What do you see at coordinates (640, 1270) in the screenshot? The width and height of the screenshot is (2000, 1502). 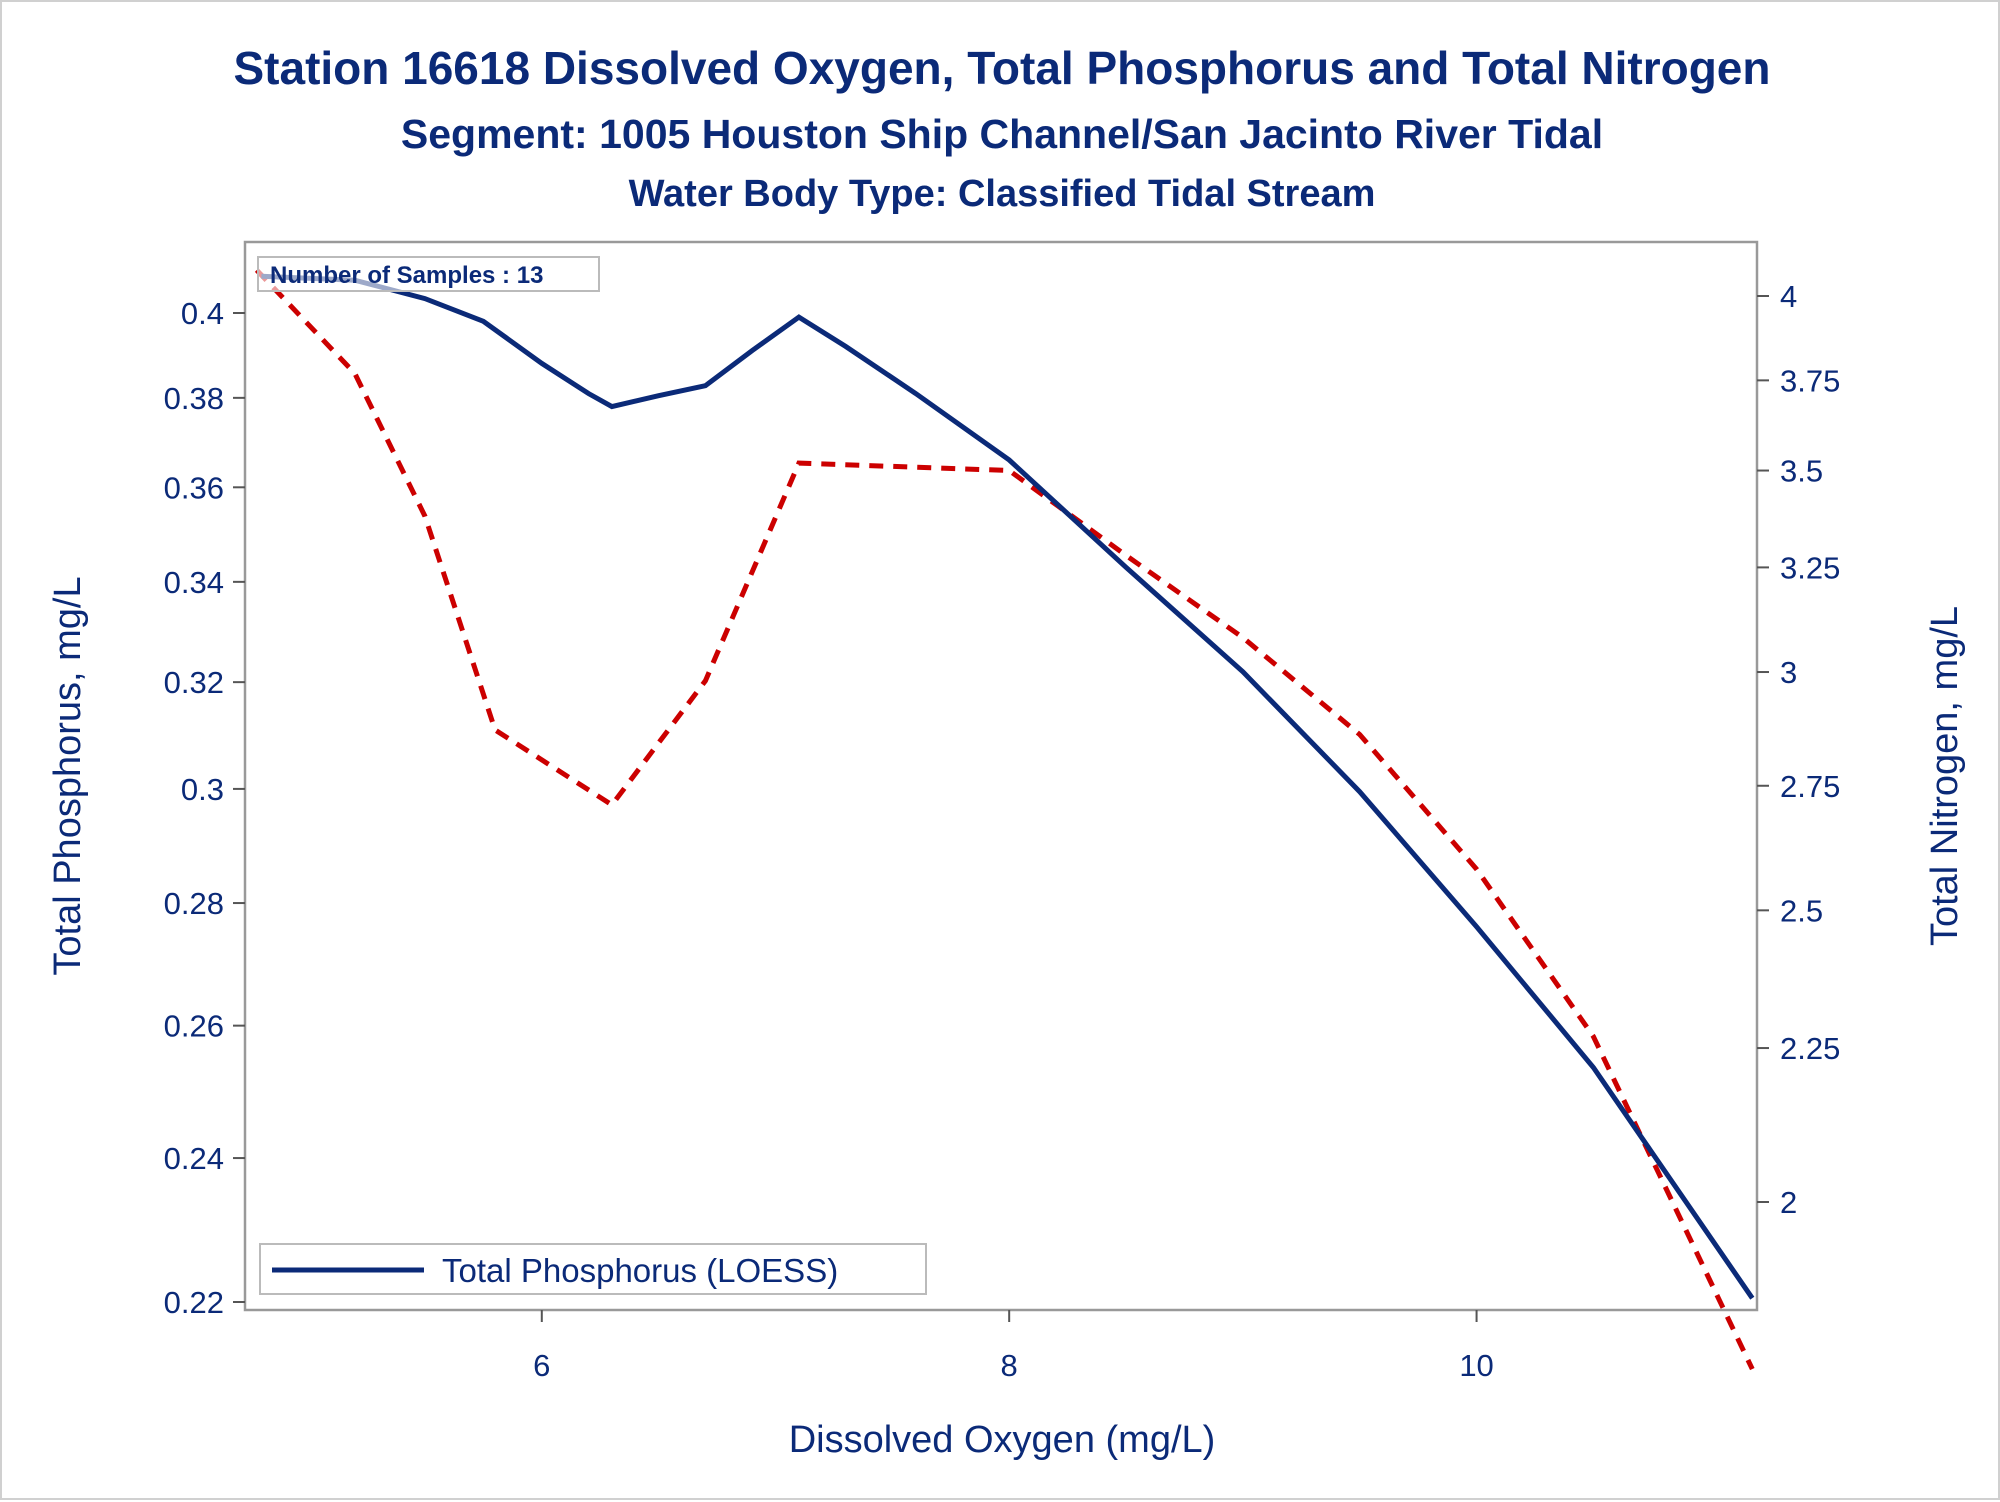 I see `legend-label-phosphorus: Total Phosphorus (LOESS)` at bounding box center [640, 1270].